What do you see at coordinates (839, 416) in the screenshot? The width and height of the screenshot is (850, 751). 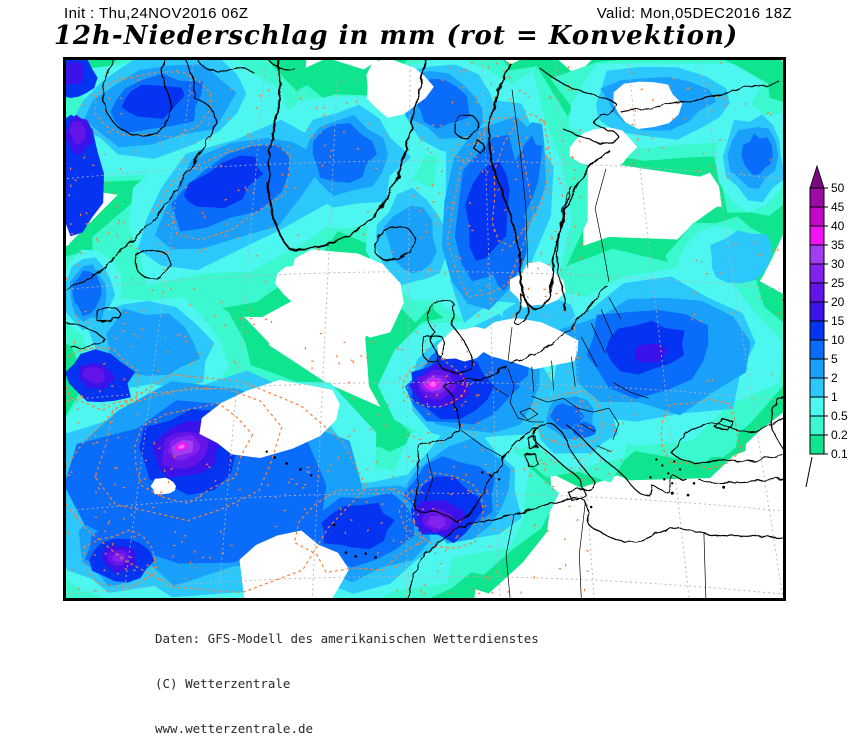 I see `legend-tick-label: 0.5` at bounding box center [839, 416].